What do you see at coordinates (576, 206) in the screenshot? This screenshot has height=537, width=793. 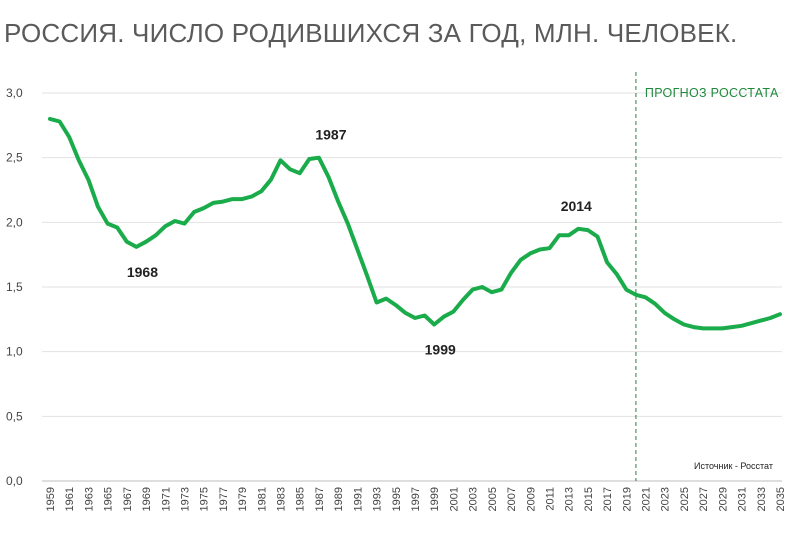 I see `annotation-label: 2014` at bounding box center [576, 206].